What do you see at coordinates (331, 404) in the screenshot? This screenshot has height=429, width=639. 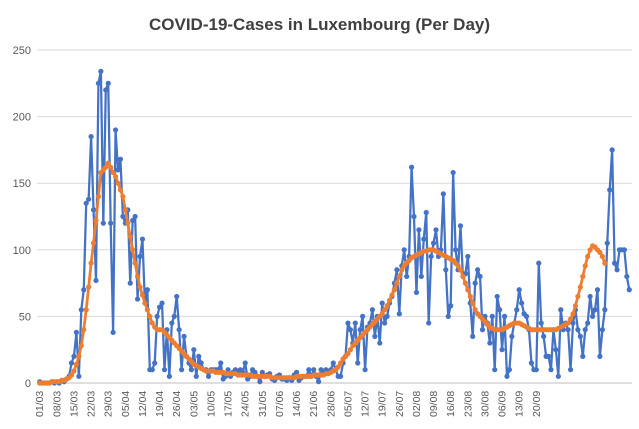 I see `x-tick-label: 28/06` at bounding box center [331, 404].